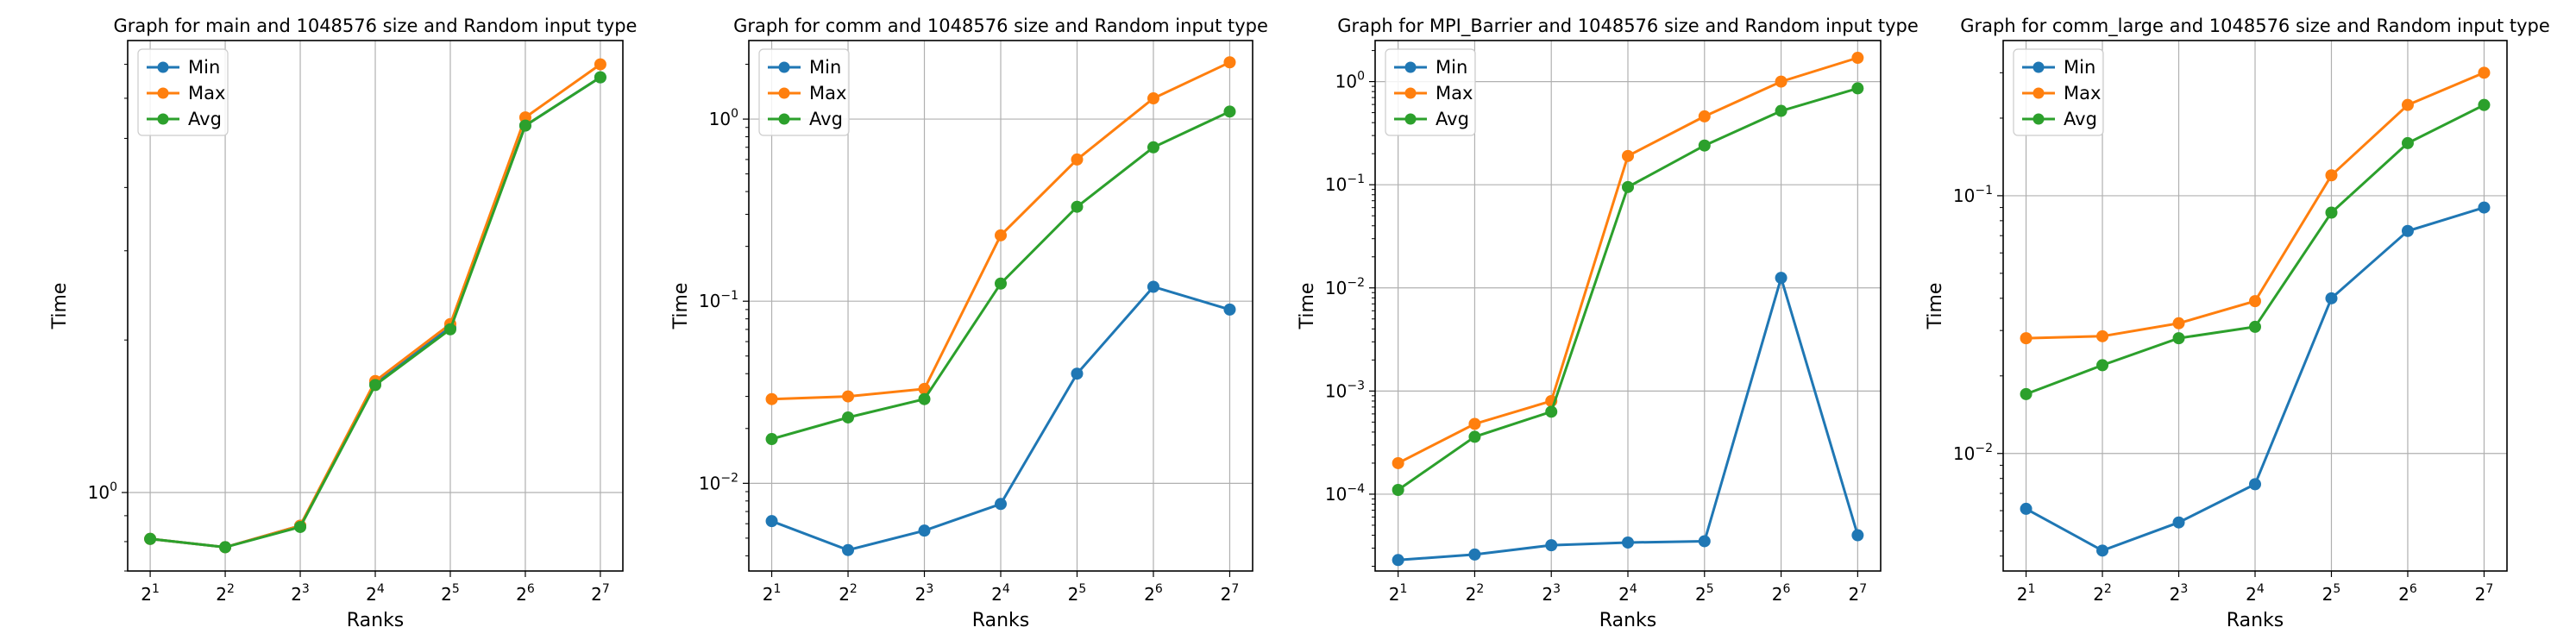  What do you see at coordinates (1704, 594) in the screenshot?
I see `x-tick-label: 25` at bounding box center [1704, 594].